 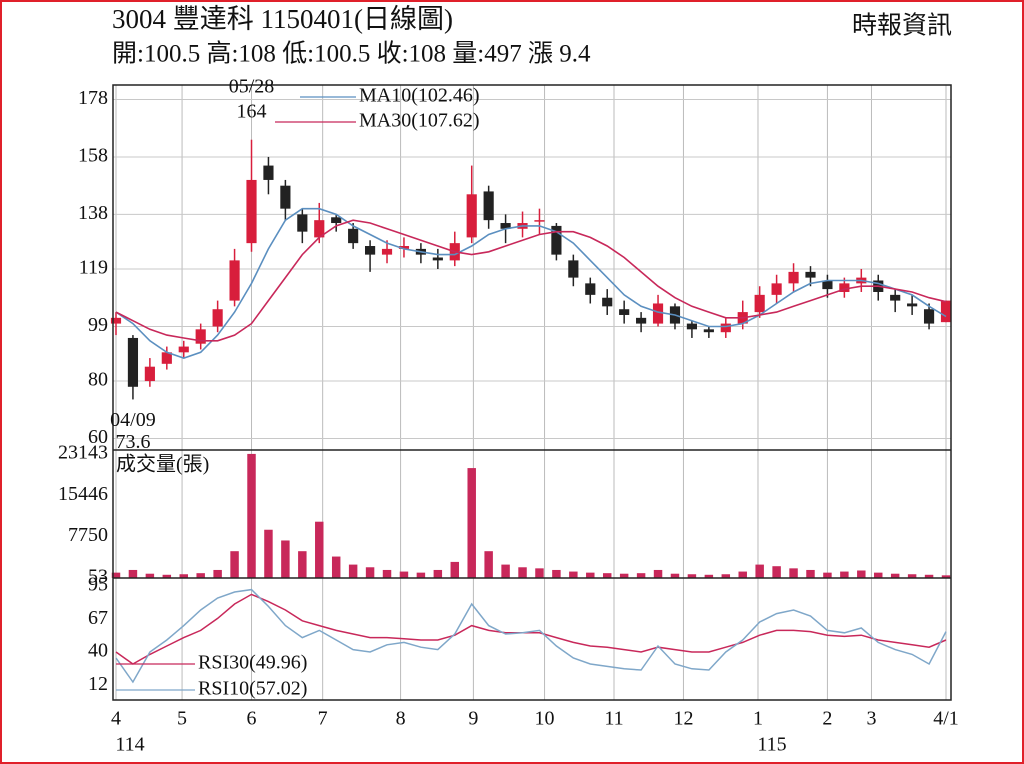 I want to click on x-sub-label: 114, so click(x=129, y=745).